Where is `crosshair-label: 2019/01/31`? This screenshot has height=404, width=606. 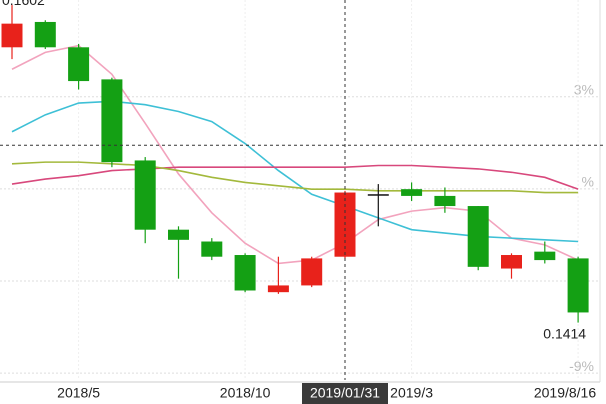
crosshair-label: 2019/01/31 is located at coordinates (345, 393).